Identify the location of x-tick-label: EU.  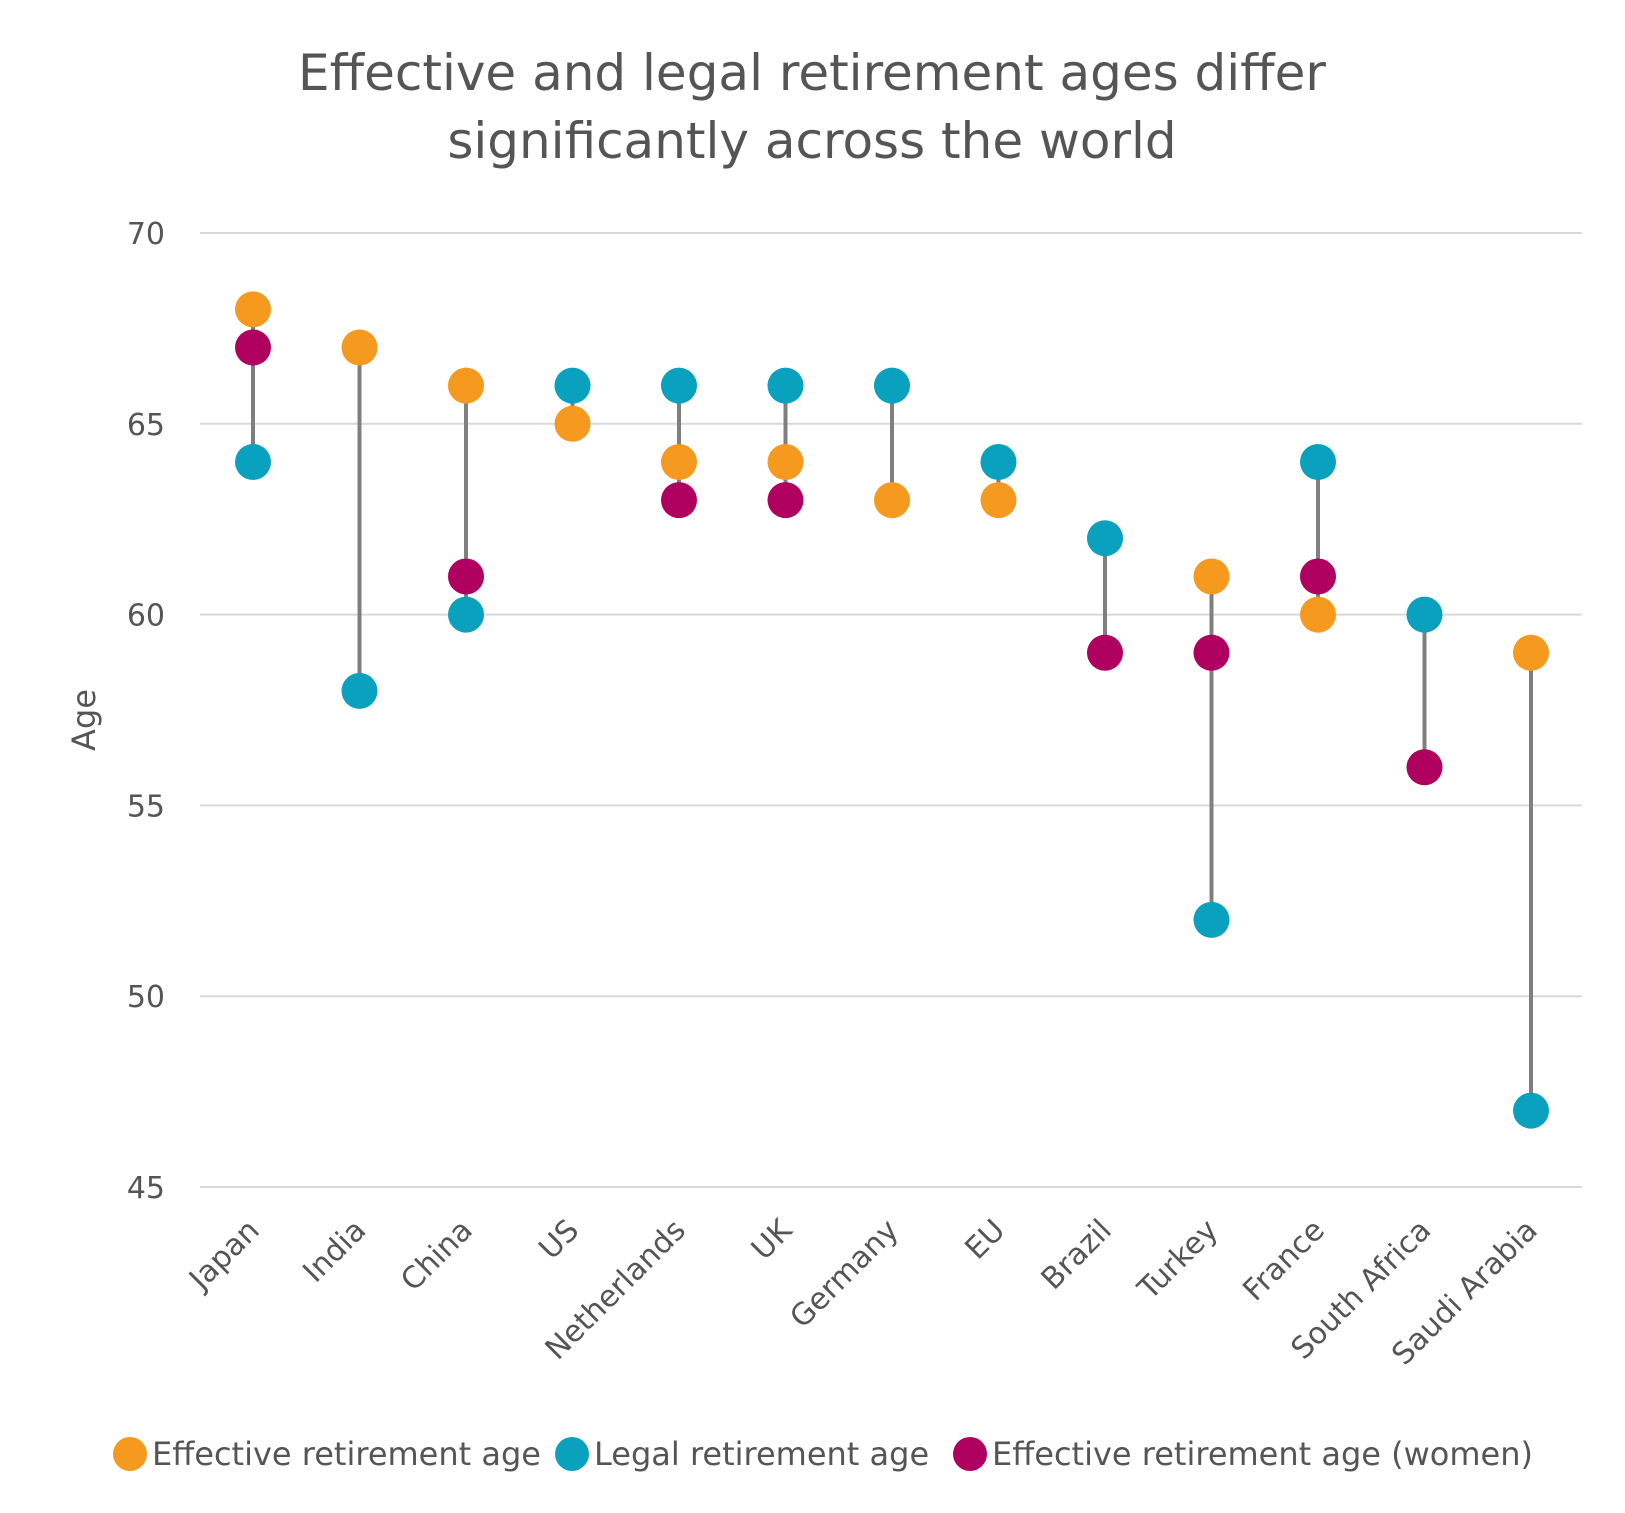
(985, 1240).